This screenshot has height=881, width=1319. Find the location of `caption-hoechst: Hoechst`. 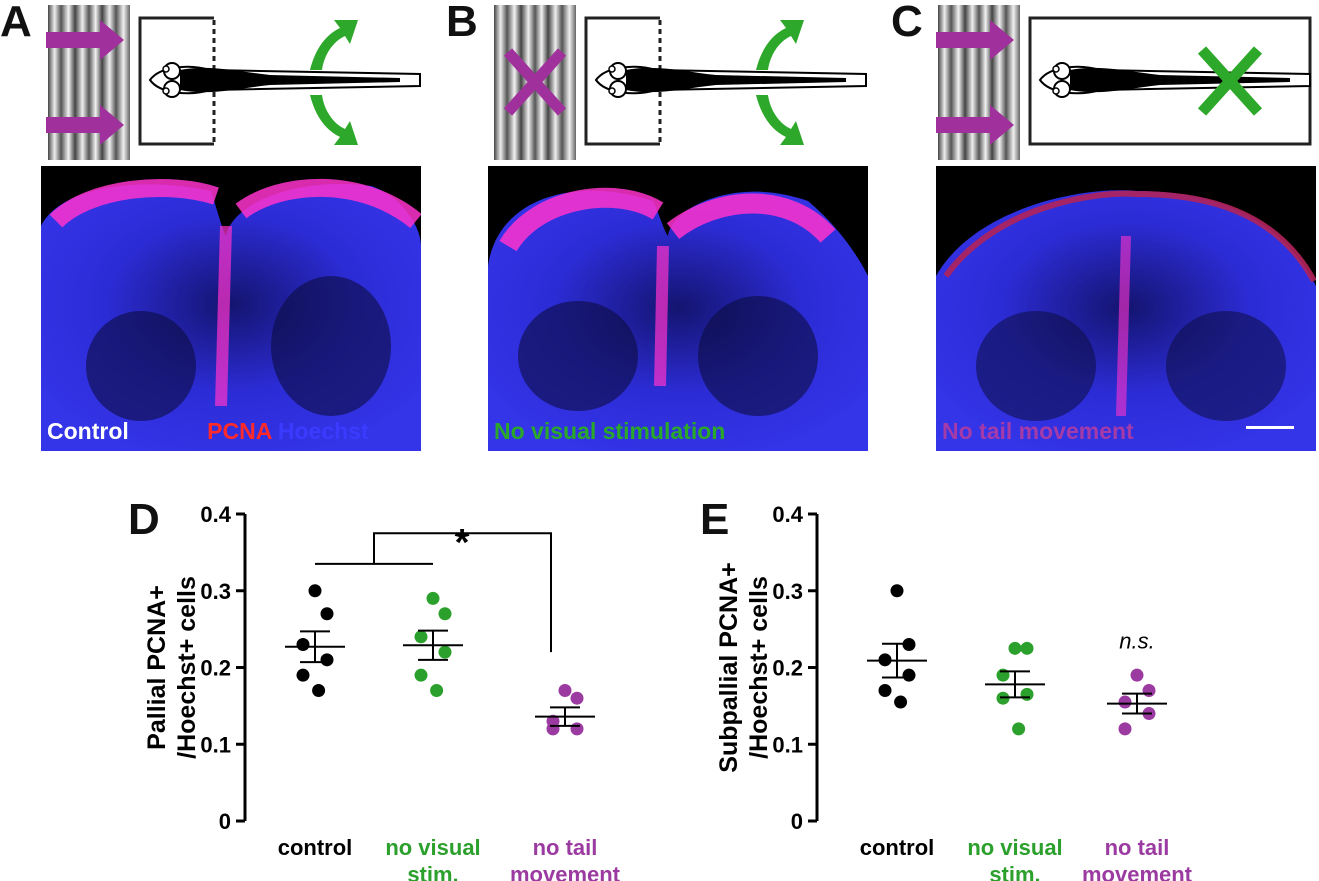

caption-hoechst: Hoechst is located at coordinates (320, 431).